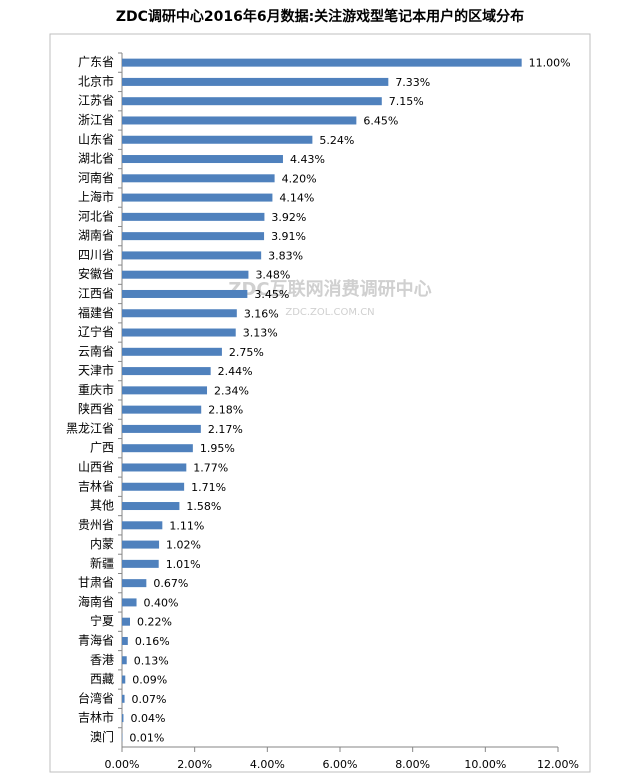 The width and height of the screenshot is (640, 778). Describe the element at coordinates (246, 352) in the screenshot. I see `value-label: 2.75%` at that location.